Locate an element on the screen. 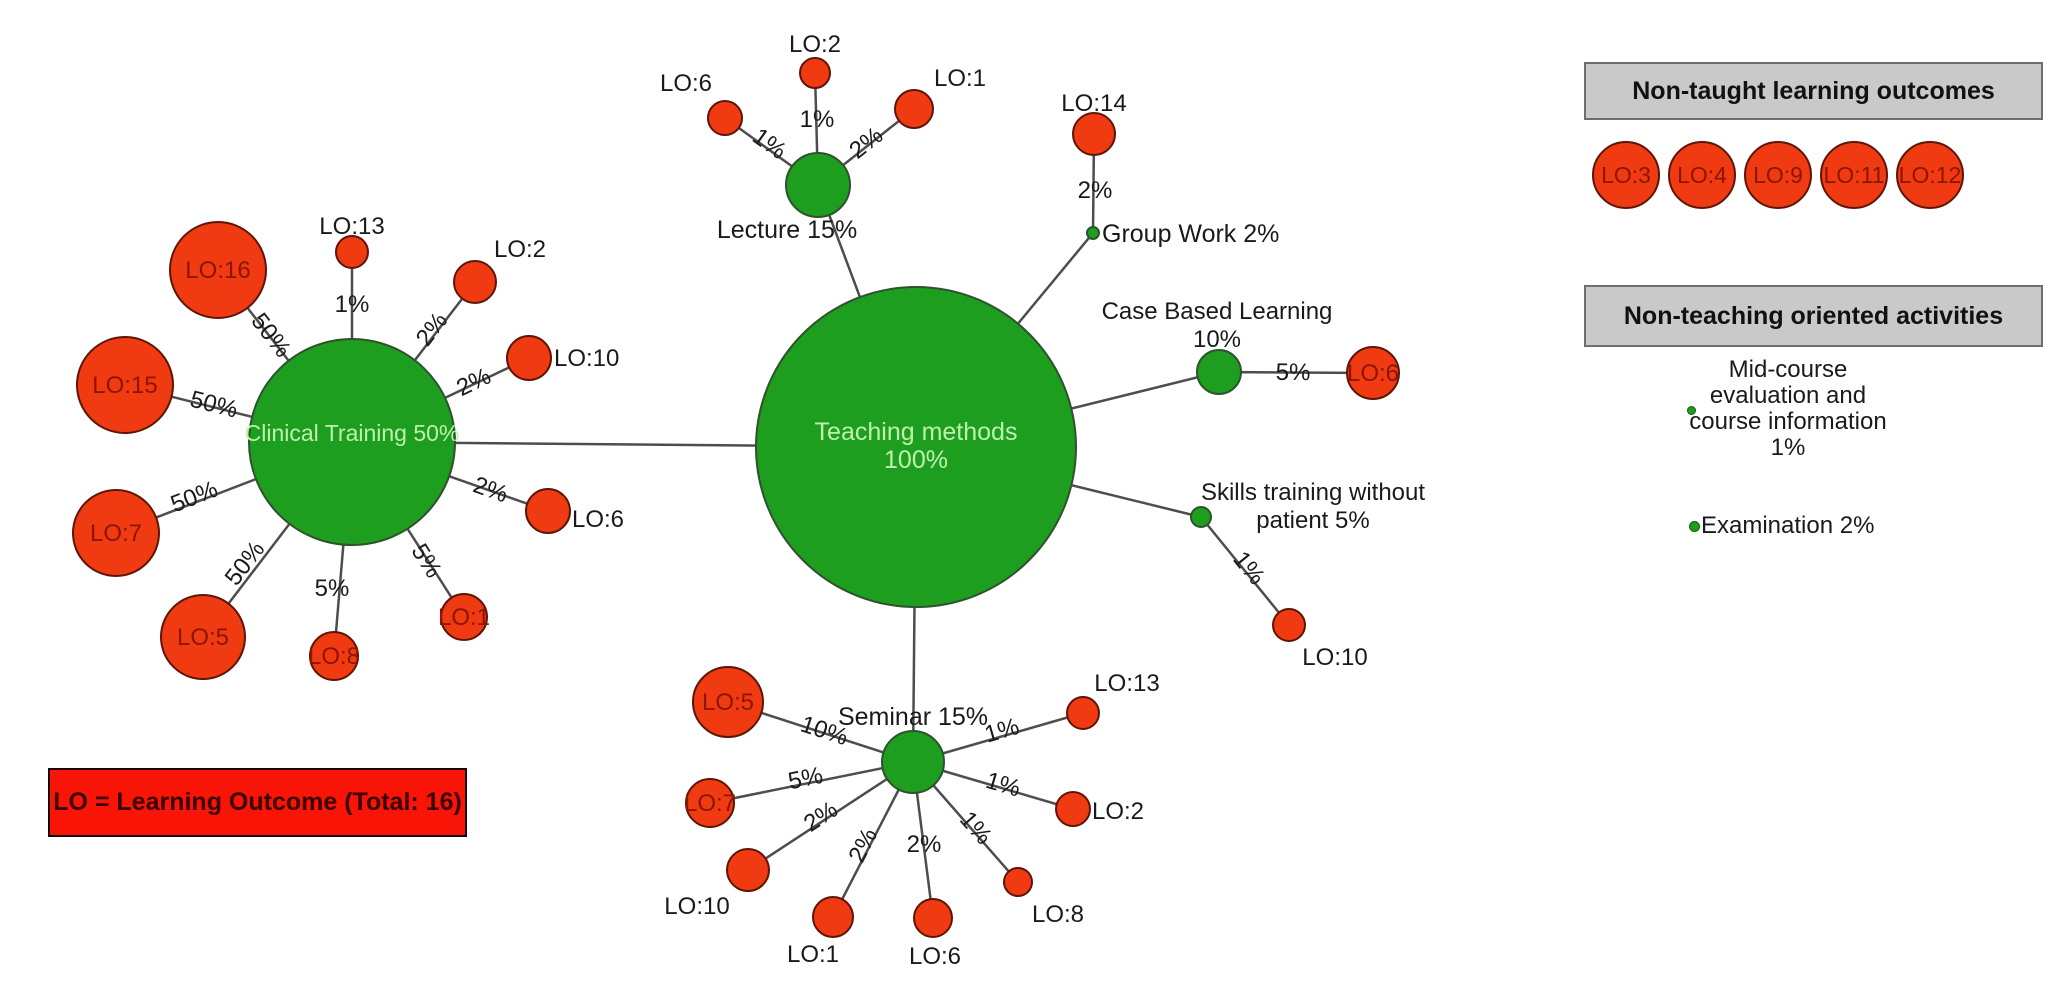  node-label-c13: LO:13 is located at coordinates (351, 226).